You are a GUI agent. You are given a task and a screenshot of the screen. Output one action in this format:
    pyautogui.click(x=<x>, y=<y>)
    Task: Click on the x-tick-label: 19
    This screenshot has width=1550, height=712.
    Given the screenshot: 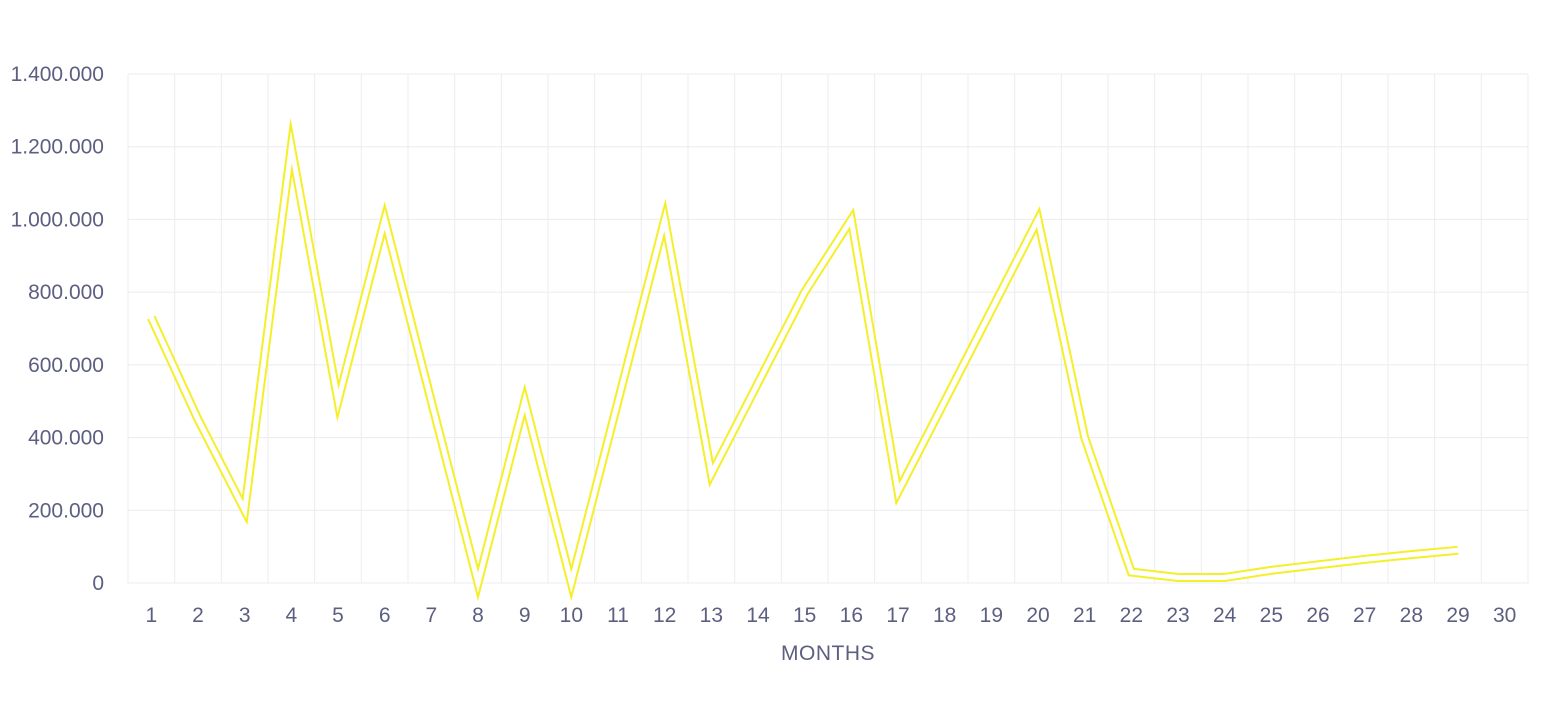 What is the action you would take?
    pyautogui.click(x=991, y=615)
    